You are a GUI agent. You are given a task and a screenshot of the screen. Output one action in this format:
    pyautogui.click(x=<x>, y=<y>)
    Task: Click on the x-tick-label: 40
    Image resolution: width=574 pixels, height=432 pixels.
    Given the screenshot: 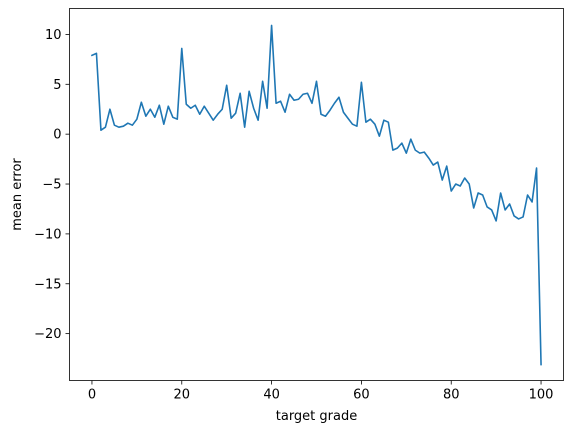 What is the action you would take?
    pyautogui.click(x=271, y=395)
    